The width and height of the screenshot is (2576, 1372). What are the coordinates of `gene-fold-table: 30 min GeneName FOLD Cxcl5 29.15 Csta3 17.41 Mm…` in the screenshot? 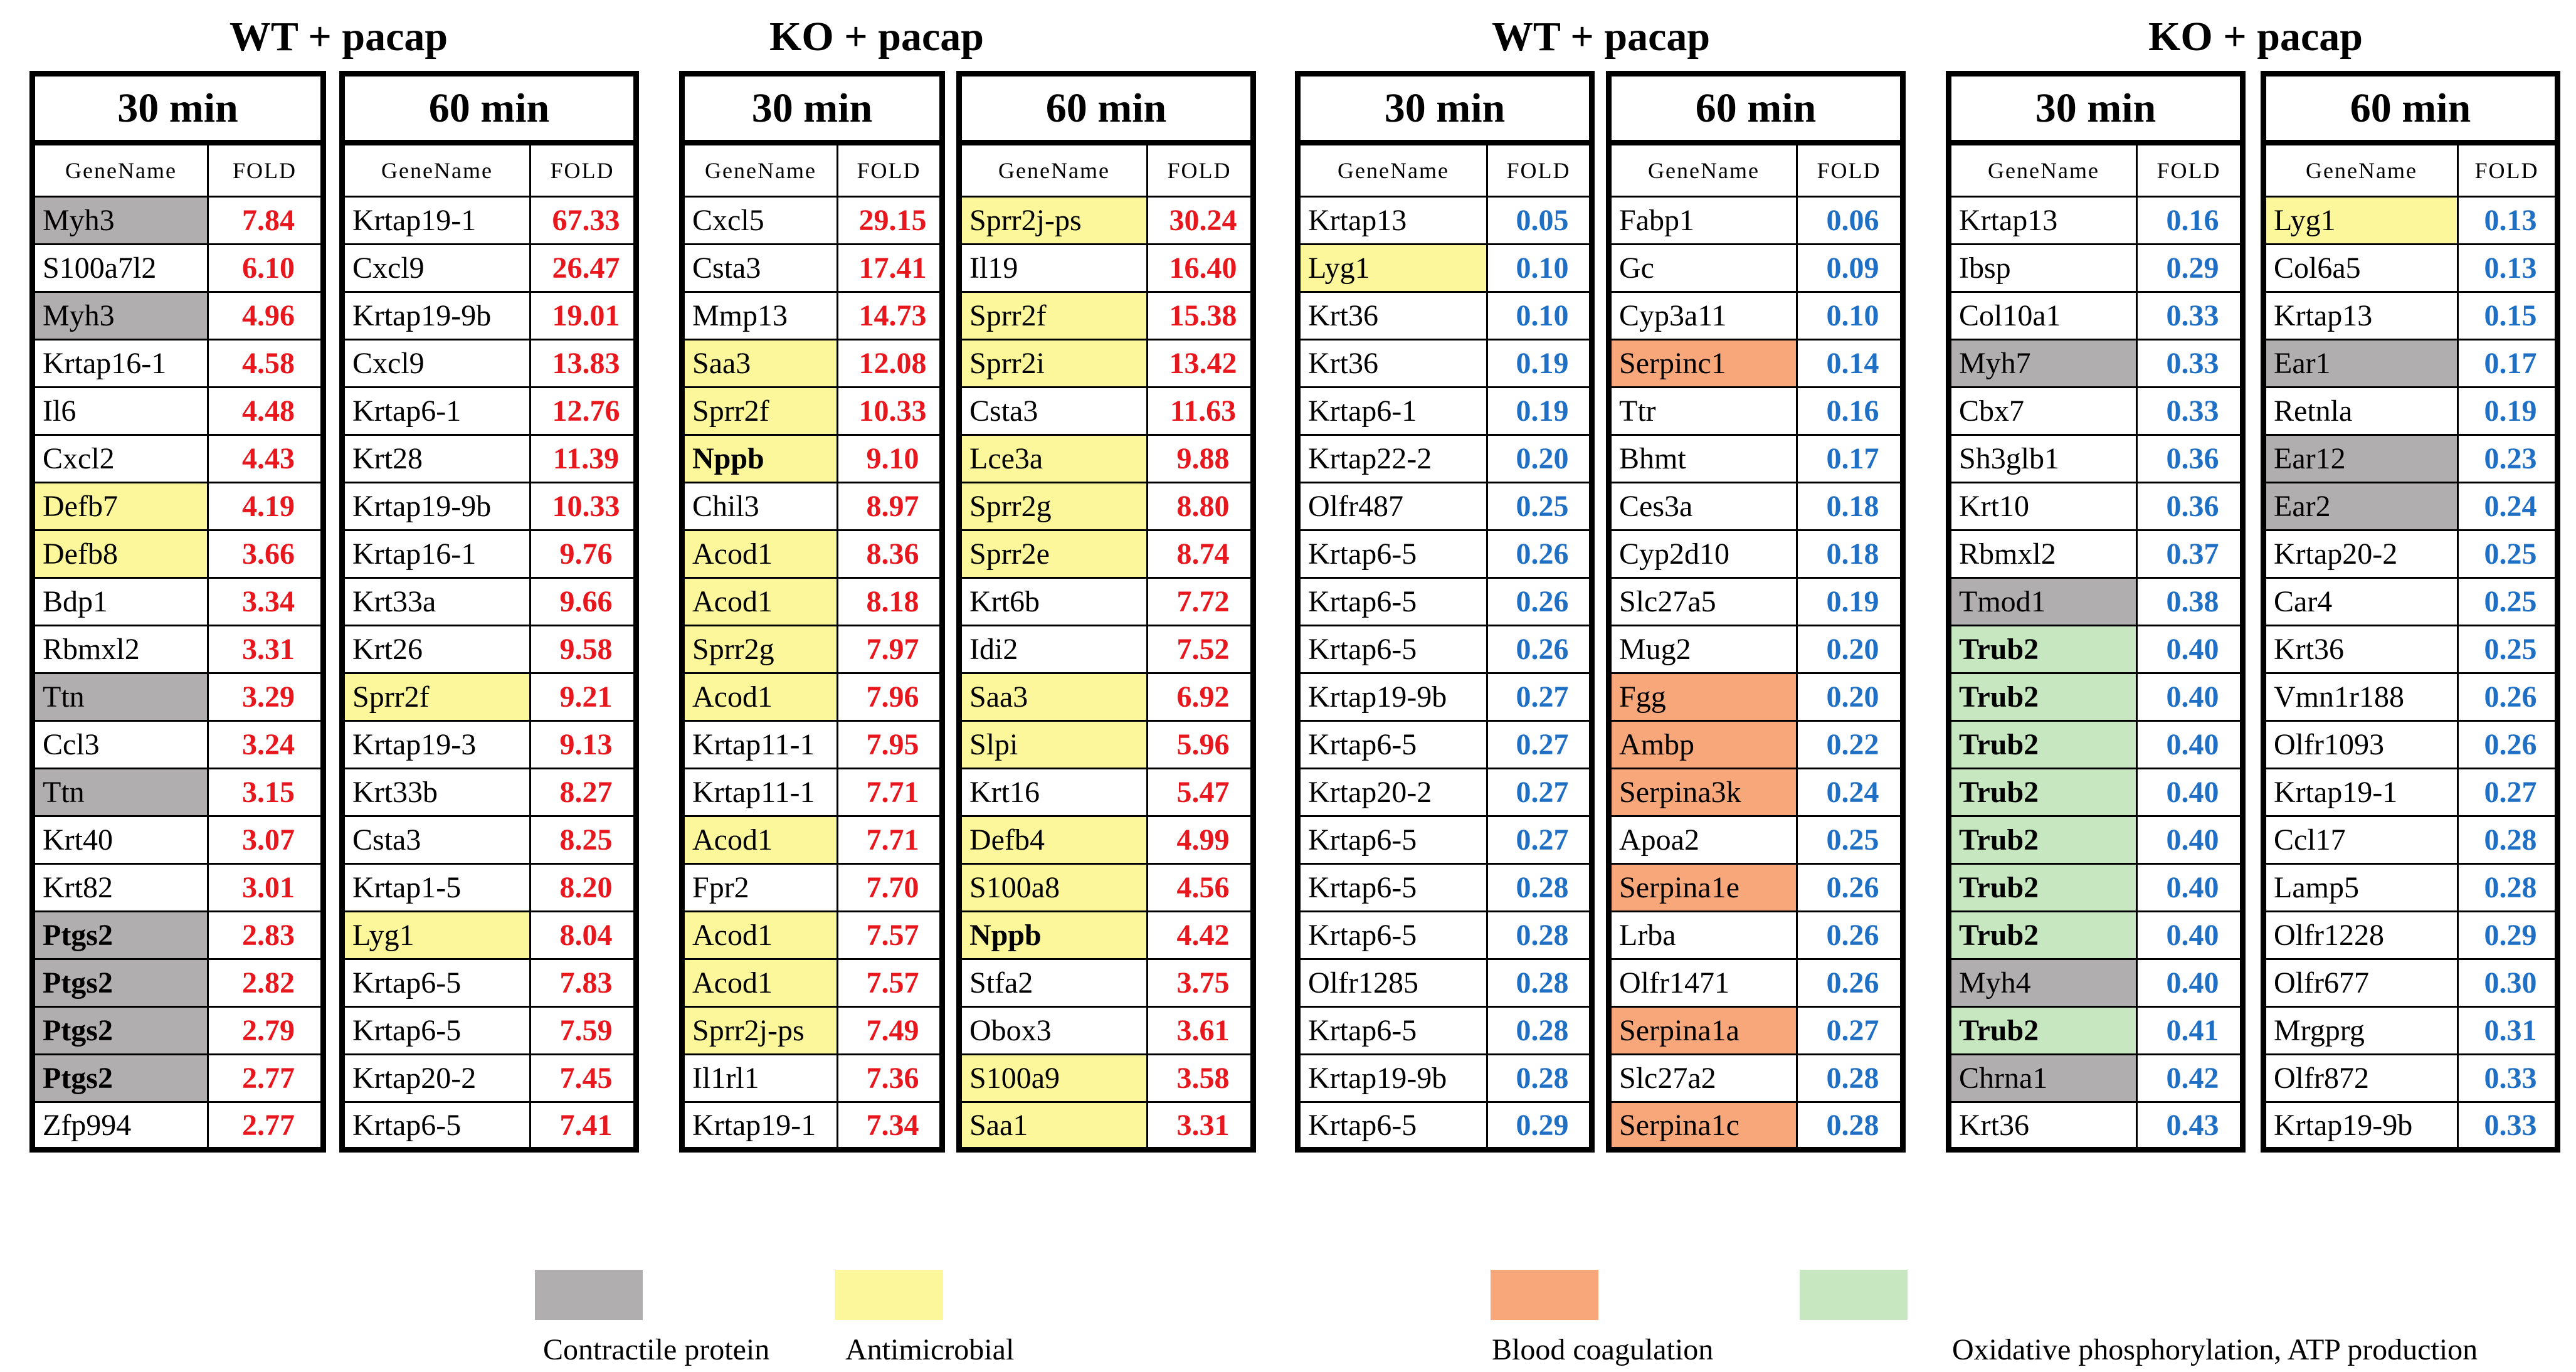 It's located at (812, 612).